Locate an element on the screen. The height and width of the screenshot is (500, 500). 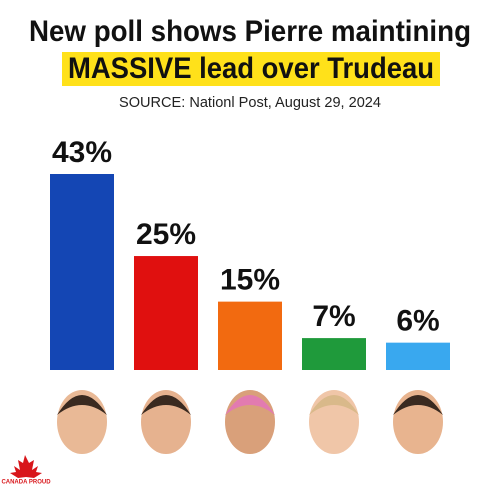
data-label: 7% is located at coordinates (333, 316).